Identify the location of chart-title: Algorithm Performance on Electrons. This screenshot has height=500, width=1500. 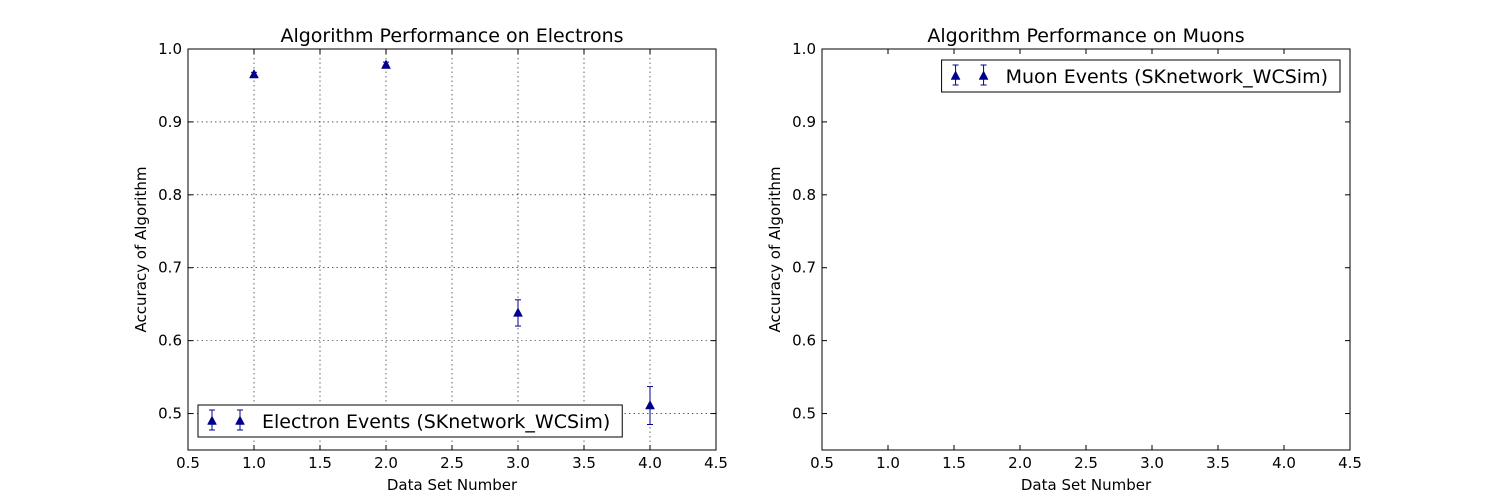
(451, 36).